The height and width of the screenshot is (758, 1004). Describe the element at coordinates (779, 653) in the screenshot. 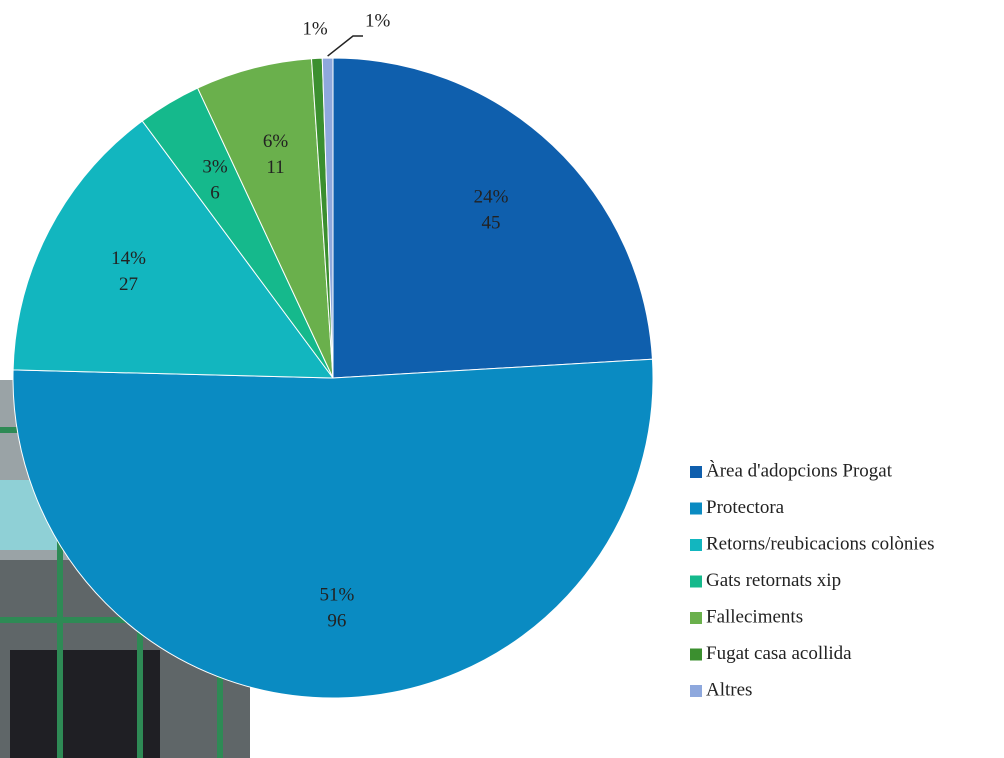

I see `legend-label: Fugat casa acollida` at that location.